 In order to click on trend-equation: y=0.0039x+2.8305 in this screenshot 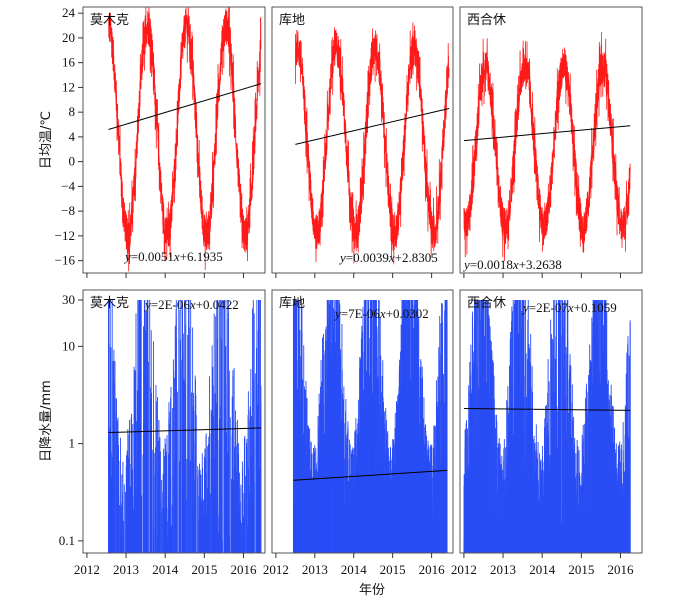, I will do `click(388, 257)`.